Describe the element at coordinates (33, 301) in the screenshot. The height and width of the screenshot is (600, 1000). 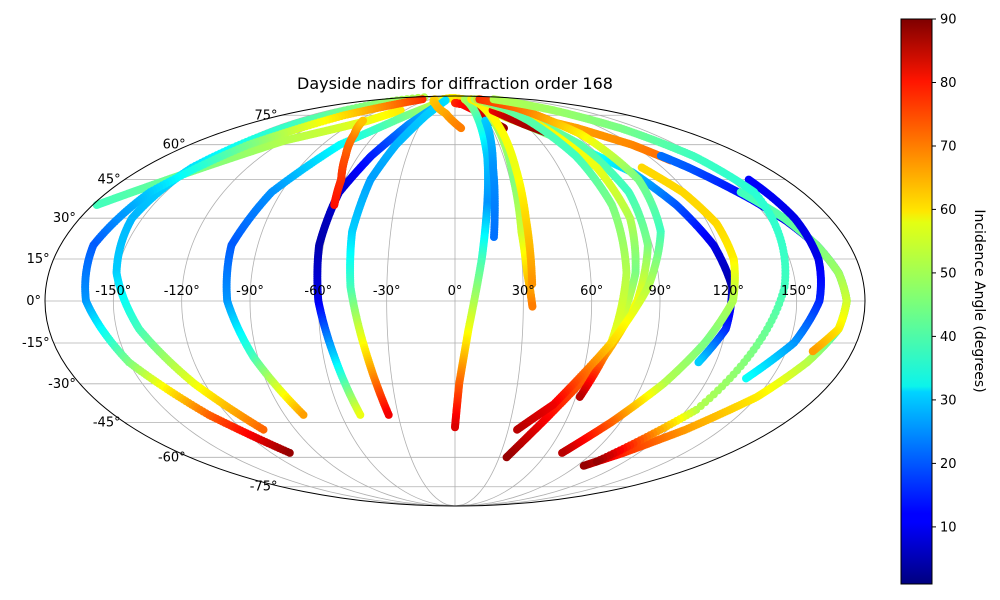
I see `latitude-tick-label: 0°` at that location.